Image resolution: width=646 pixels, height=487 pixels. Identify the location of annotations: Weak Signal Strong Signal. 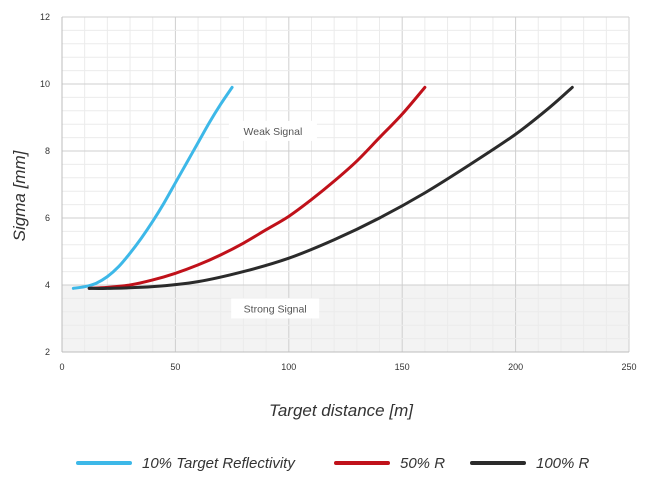
(274, 219).